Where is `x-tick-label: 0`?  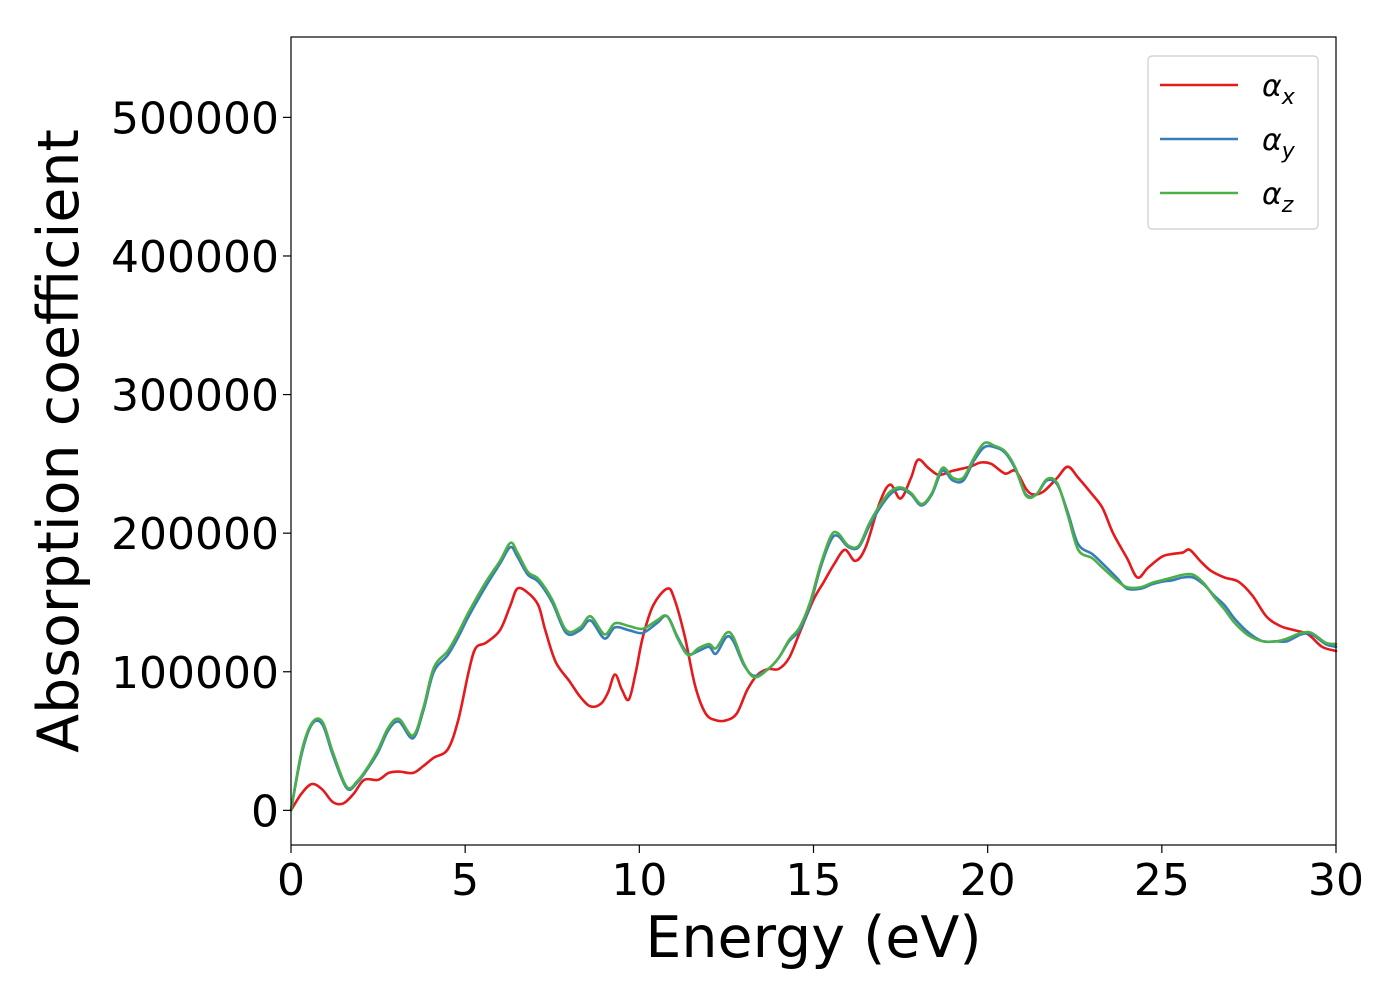
x-tick-label: 0 is located at coordinates (291, 880).